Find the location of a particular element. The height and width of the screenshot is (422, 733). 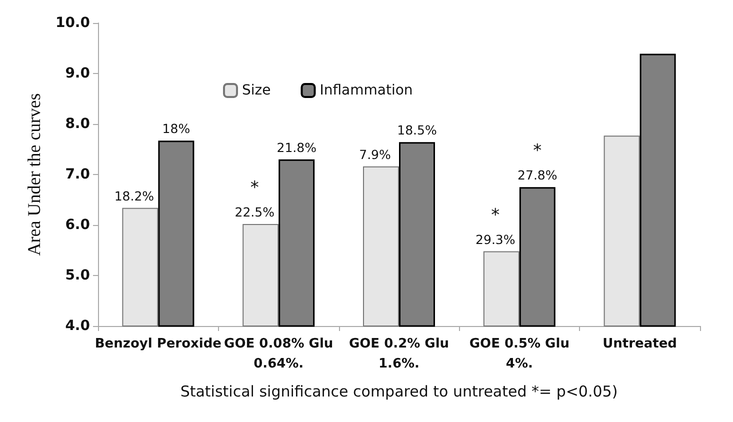

x-tick-label: Benzoyl Peroxide is located at coordinates (158, 344).